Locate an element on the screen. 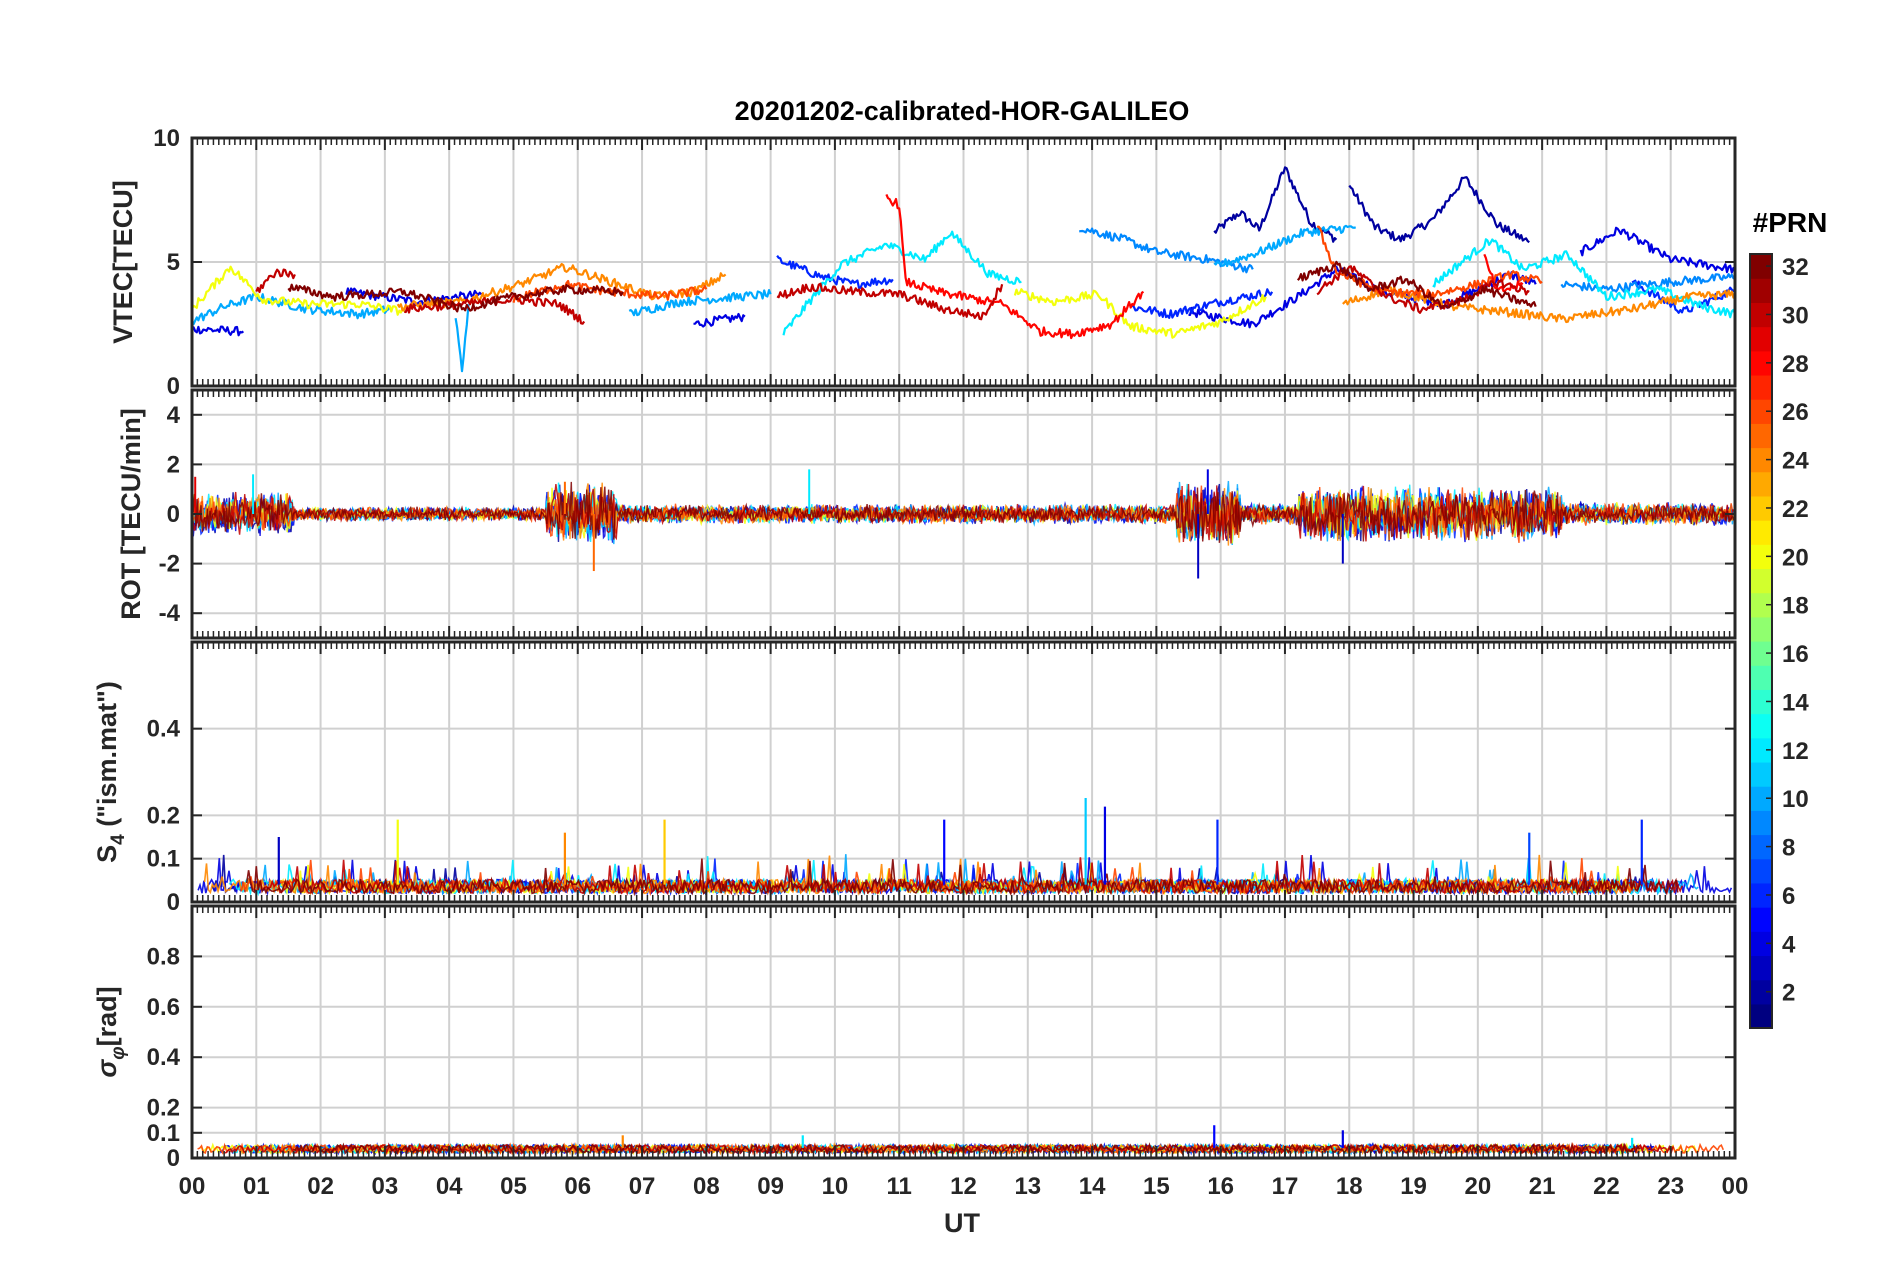 This screenshot has width=1902, height=1272. x-tick-label: 13 is located at coordinates (1027, 1186).